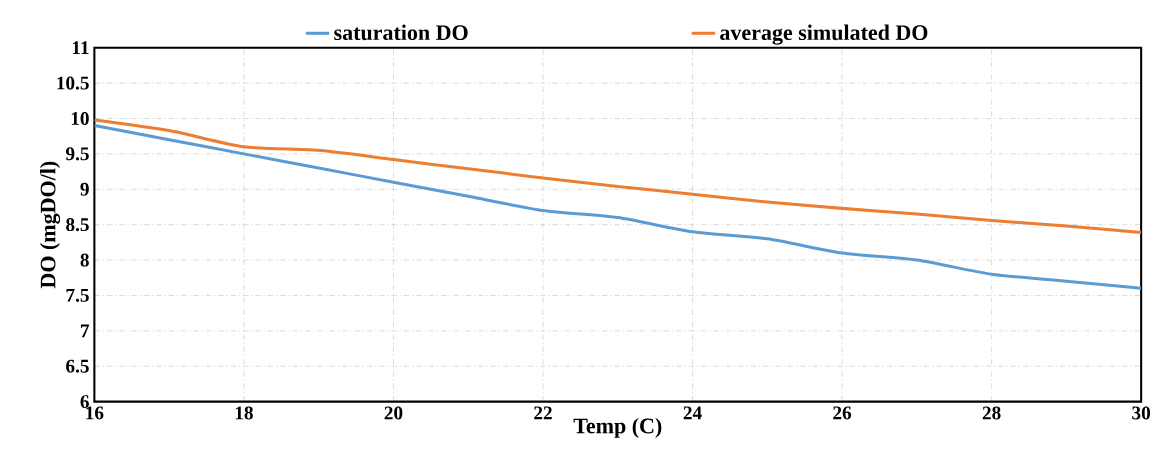  What do you see at coordinates (77, 295) in the screenshot?
I see `y-tick-label: 7.5` at bounding box center [77, 295].